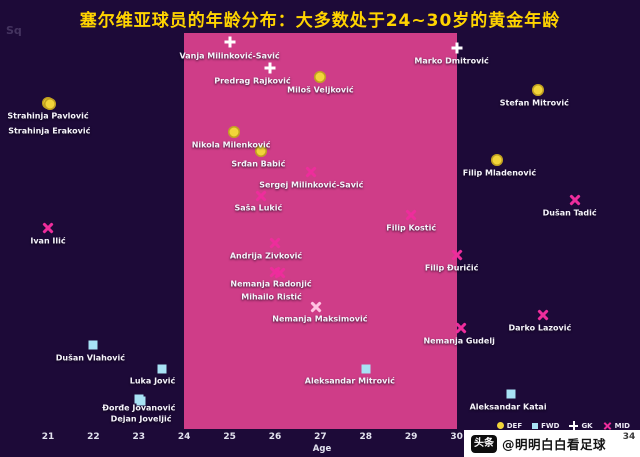  I want to click on x-tick-22: 22, so click(93, 437).